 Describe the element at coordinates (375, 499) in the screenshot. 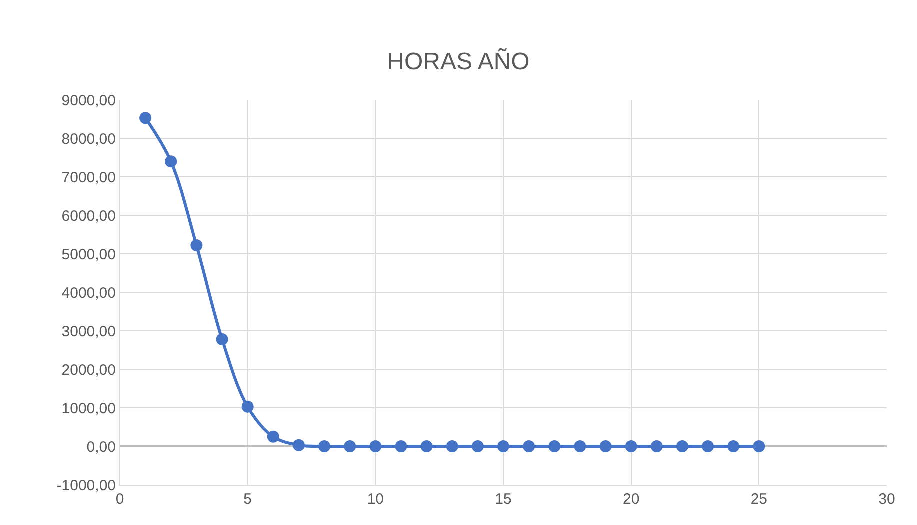

I see `x-tick-label: 10` at that location.